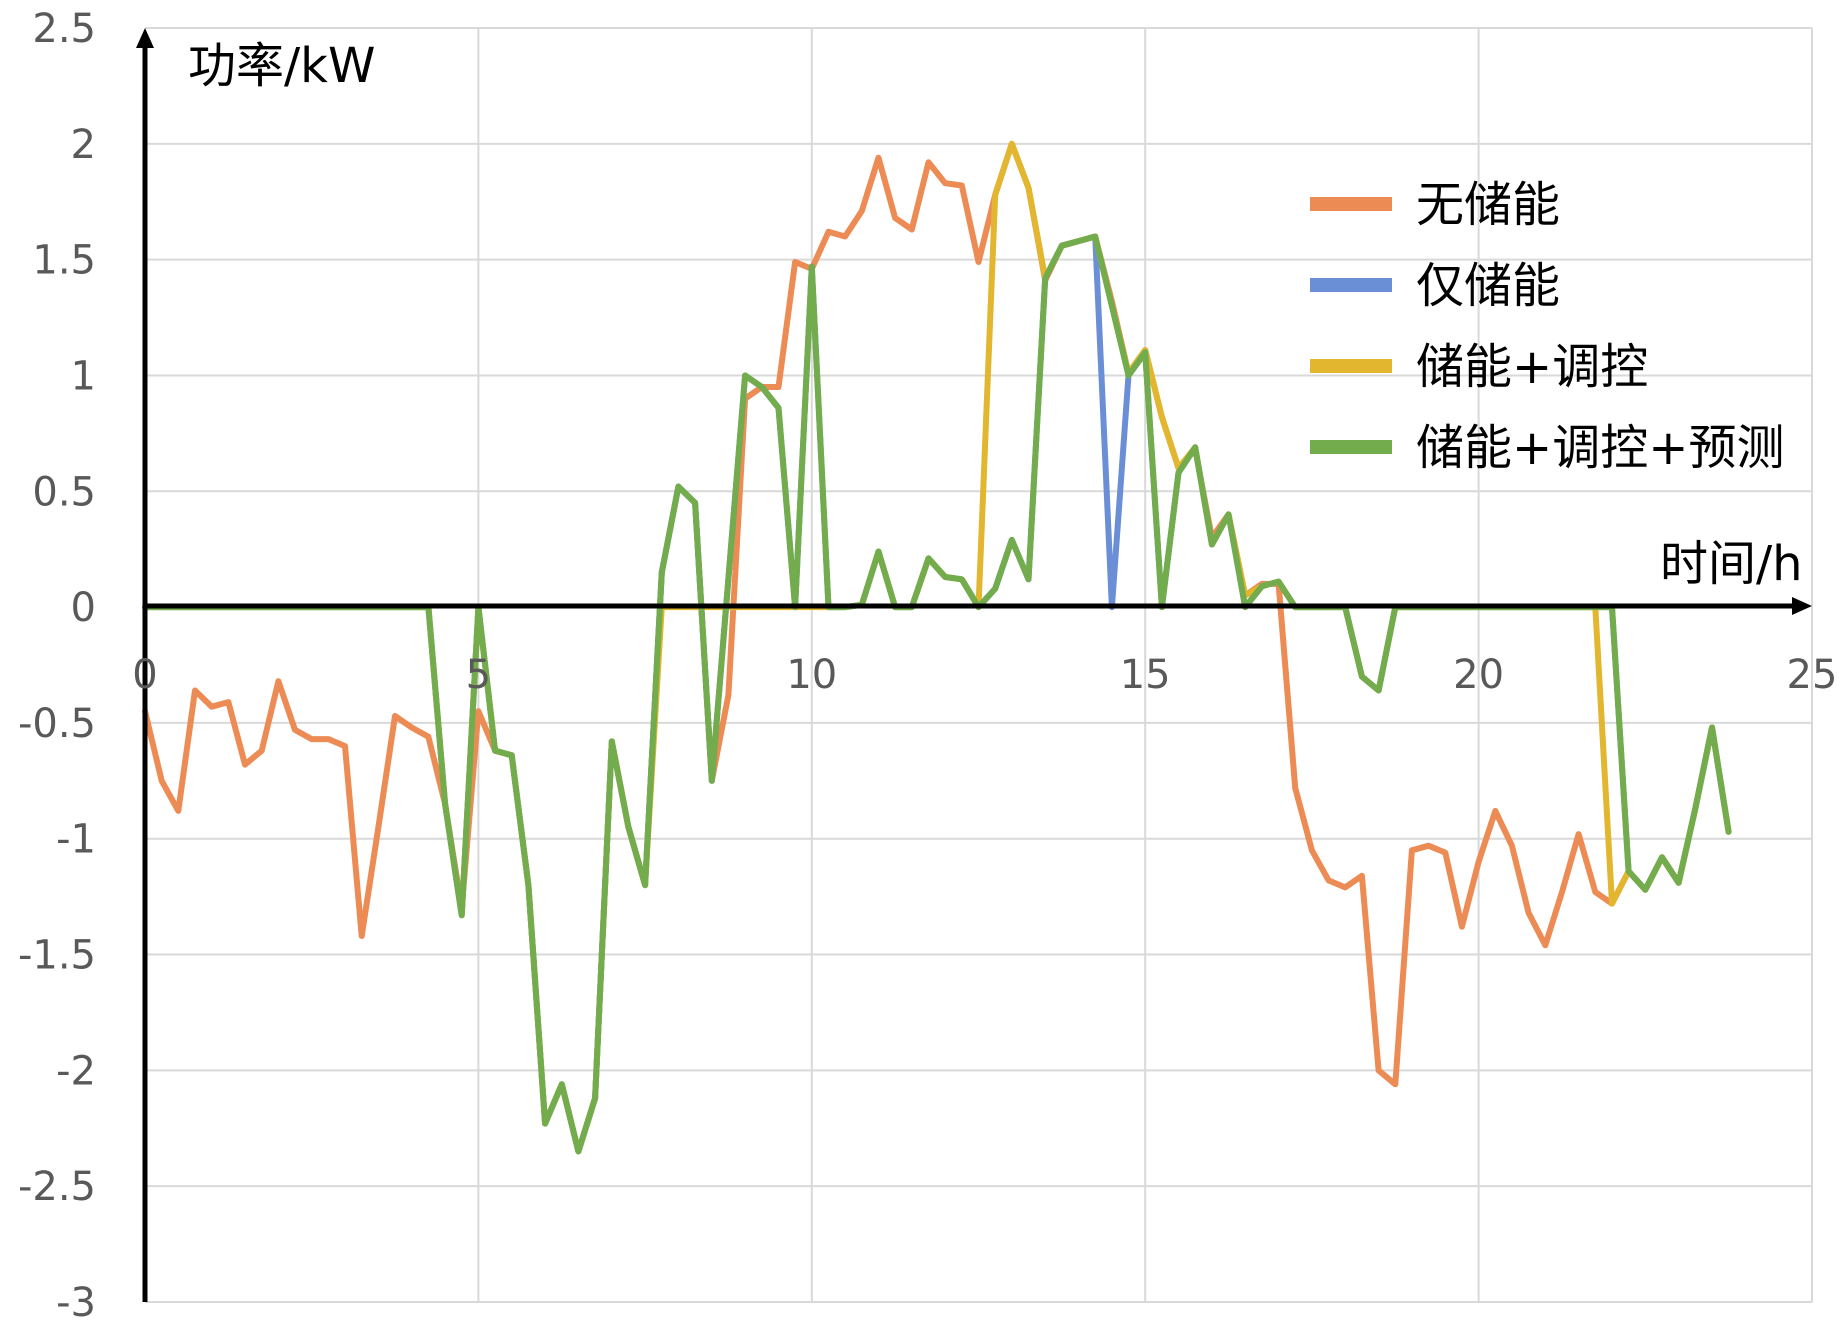 Image resolution: width=1837 pixels, height=1336 pixels. What do you see at coordinates (64, 261) in the screenshot?
I see `y-tick-label: 1.5` at bounding box center [64, 261].